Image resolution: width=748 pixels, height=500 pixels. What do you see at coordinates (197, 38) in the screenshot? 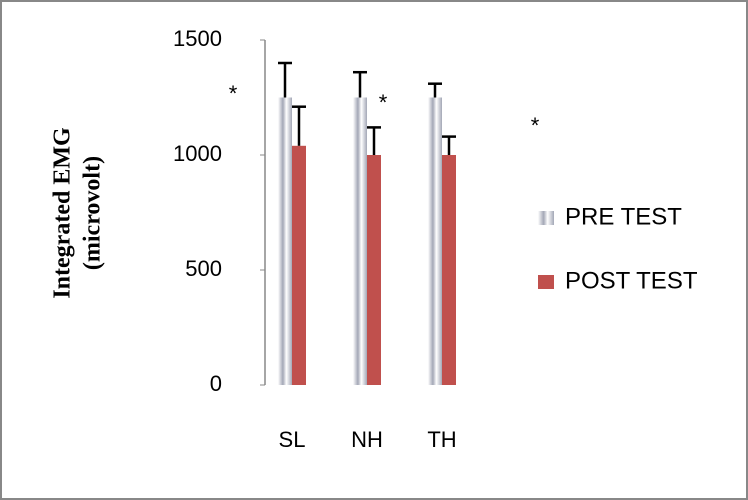
I see `y-tick-label: 1500` at bounding box center [197, 38].